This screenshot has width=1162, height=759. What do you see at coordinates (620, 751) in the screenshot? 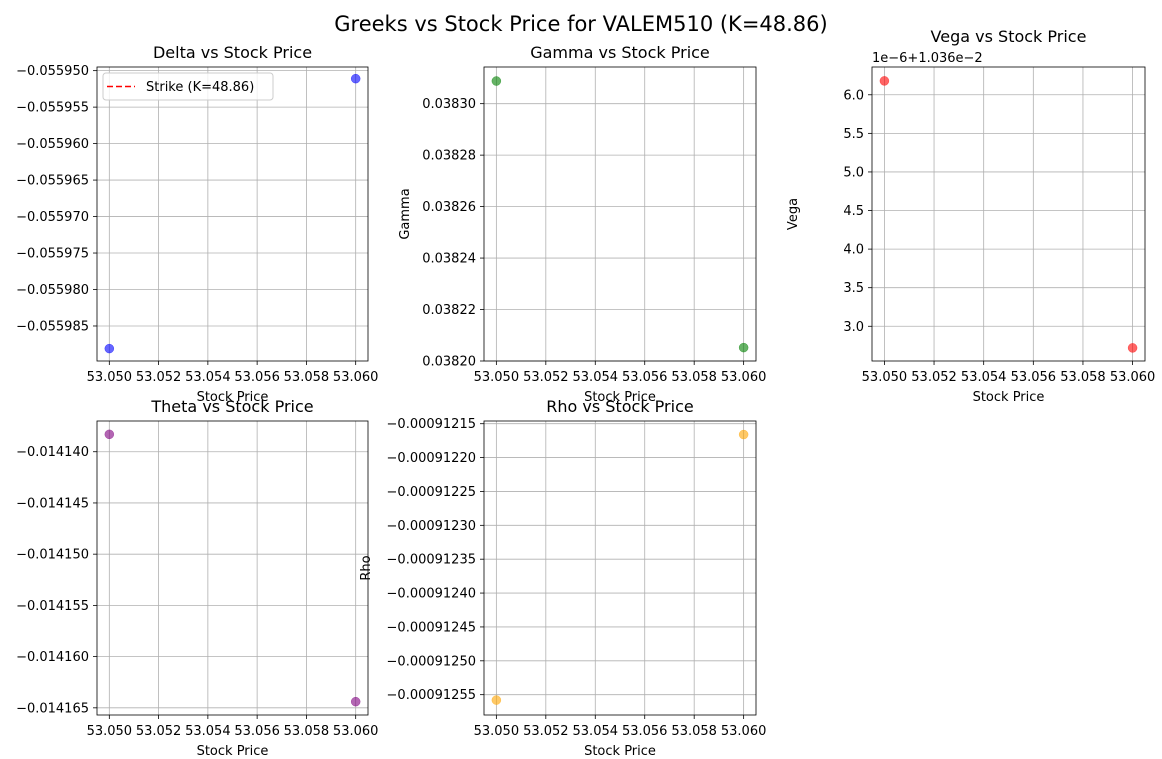
I see `rho-x-axis-label: Stock Price` at bounding box center [620, 751].